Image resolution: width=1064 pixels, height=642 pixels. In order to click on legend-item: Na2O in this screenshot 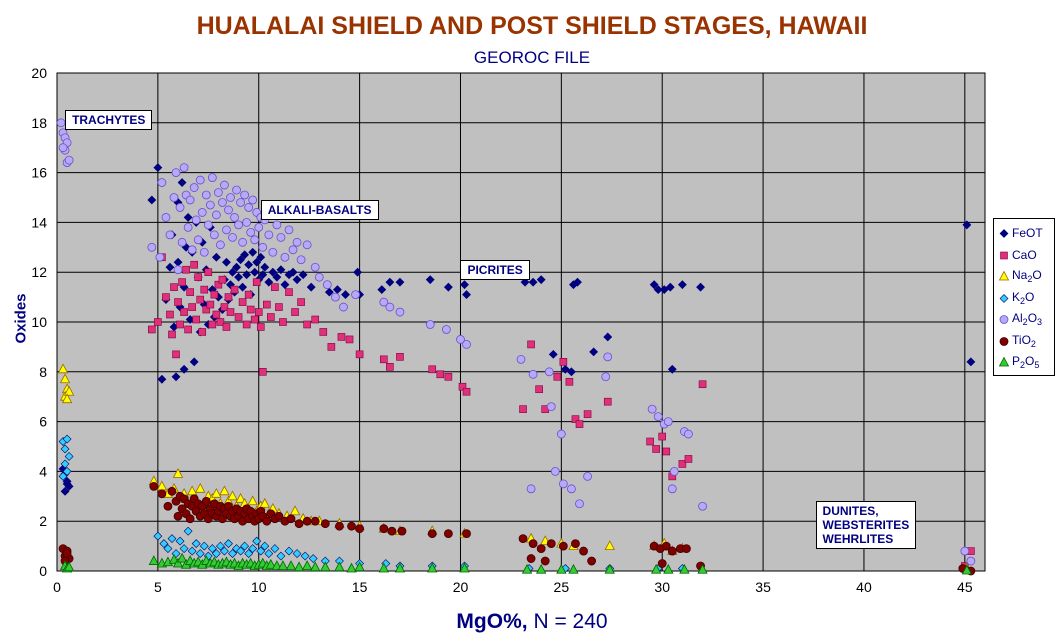, I will do `click(1020, 276)`.